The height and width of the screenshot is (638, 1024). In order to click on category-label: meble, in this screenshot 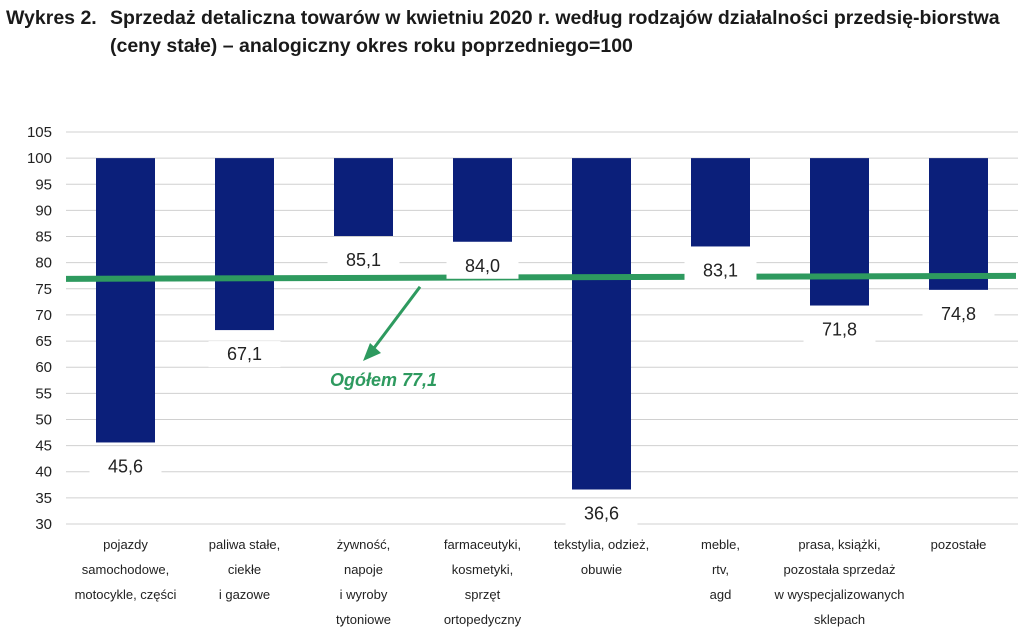, I will do `click(720, 544)`.